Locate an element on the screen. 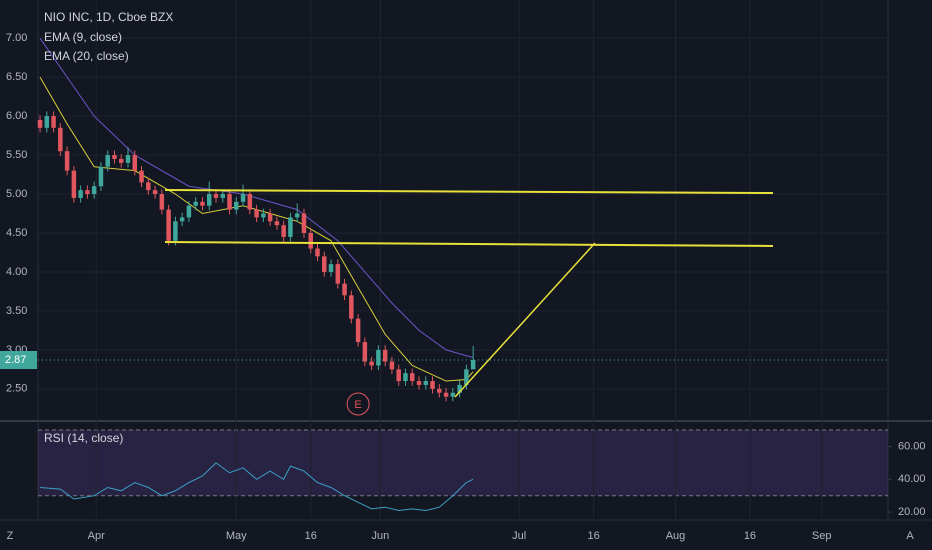 This screenshot has width=932, height=550. scale-button-label: Z is located at coordinates (10, 536).